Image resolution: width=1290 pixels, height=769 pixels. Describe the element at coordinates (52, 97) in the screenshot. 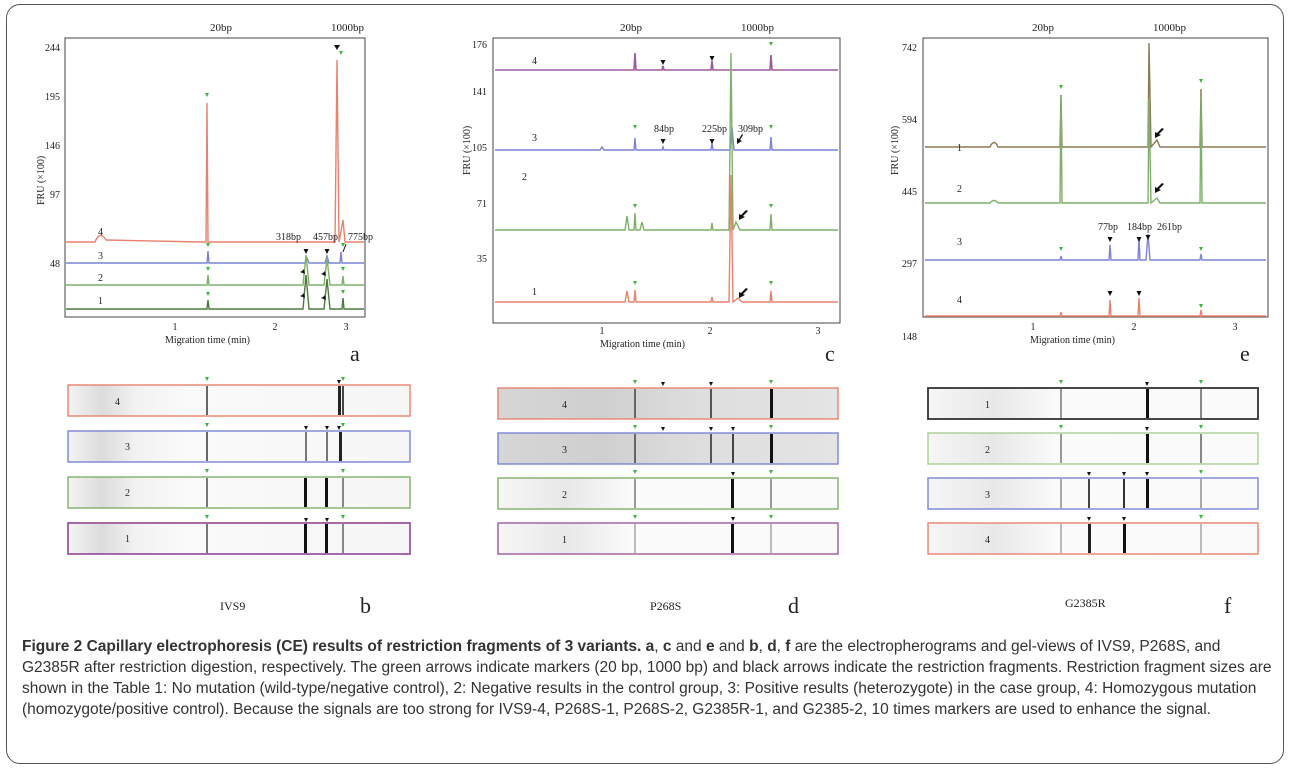

I see `y-tick: 195` at that location.